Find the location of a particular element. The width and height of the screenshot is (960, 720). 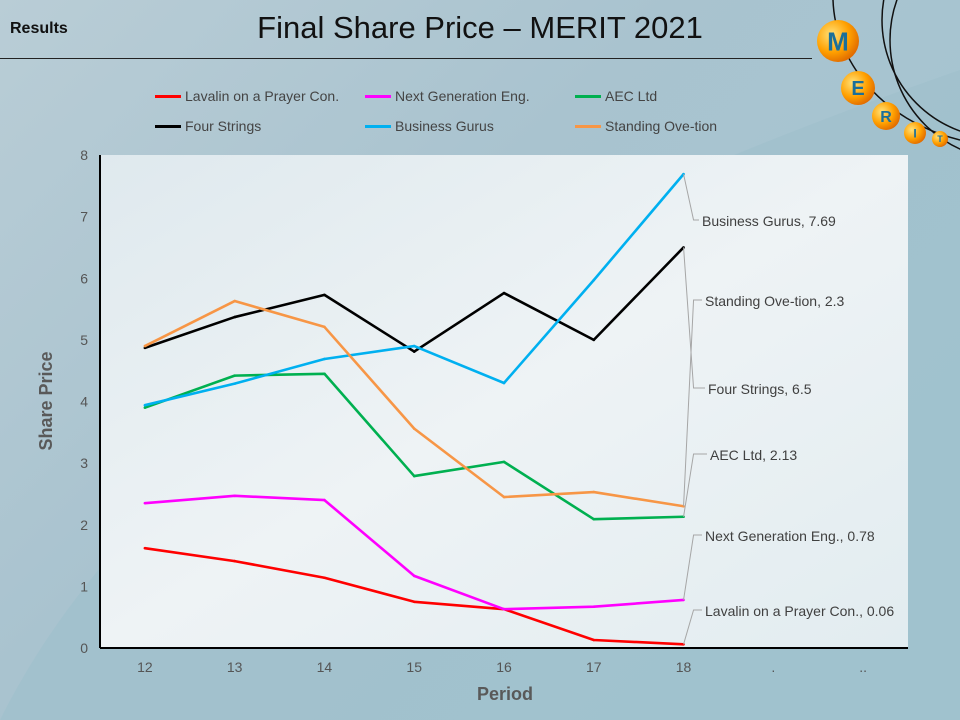

data-label: Next Generation Eng., 0.78 is located at coordinates (790, 536).